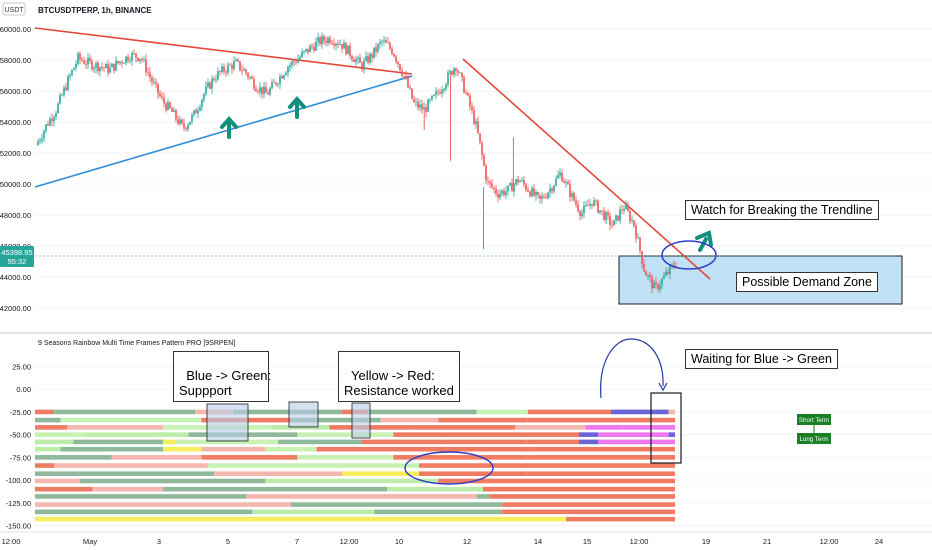 Image resolution: width=932 pixels, height=550 pixels. I want to click on time-axis: 12:00 May 3 5 7 12:00 10 12 14 15 12:00 19 21 12:00 24, so click(466, 540).